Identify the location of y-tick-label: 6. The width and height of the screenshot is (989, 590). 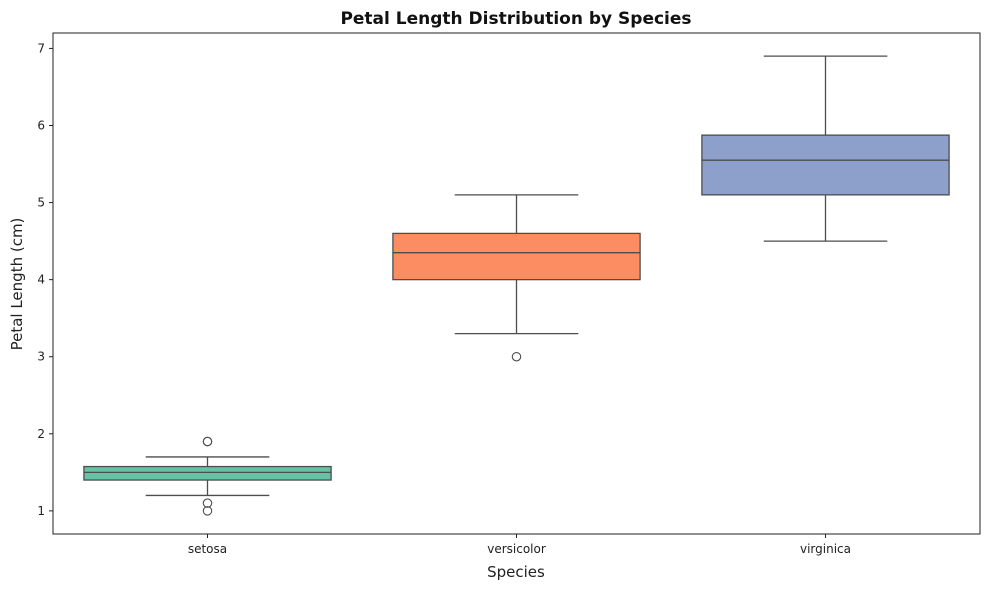
(41, 125).